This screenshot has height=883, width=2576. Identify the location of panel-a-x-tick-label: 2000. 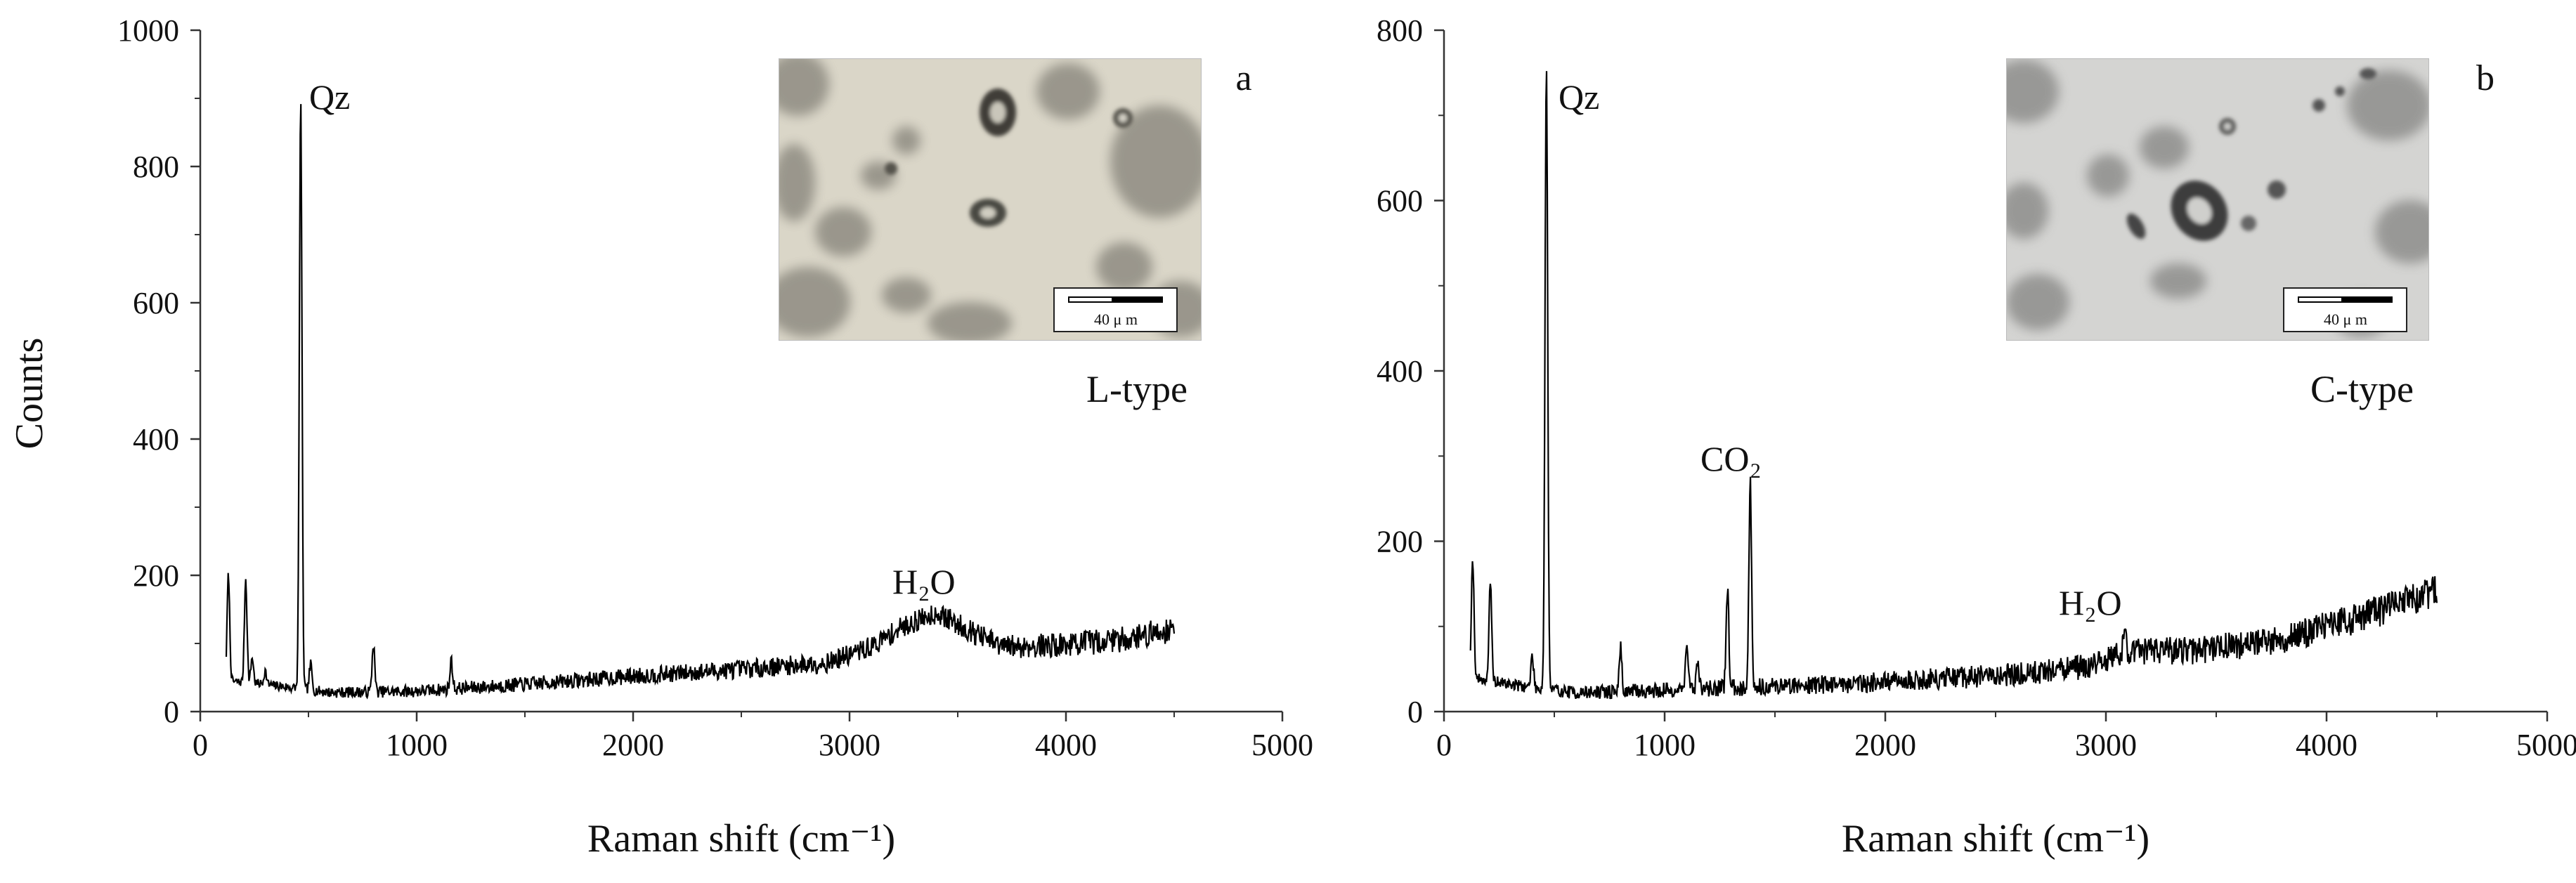
(633, 745).